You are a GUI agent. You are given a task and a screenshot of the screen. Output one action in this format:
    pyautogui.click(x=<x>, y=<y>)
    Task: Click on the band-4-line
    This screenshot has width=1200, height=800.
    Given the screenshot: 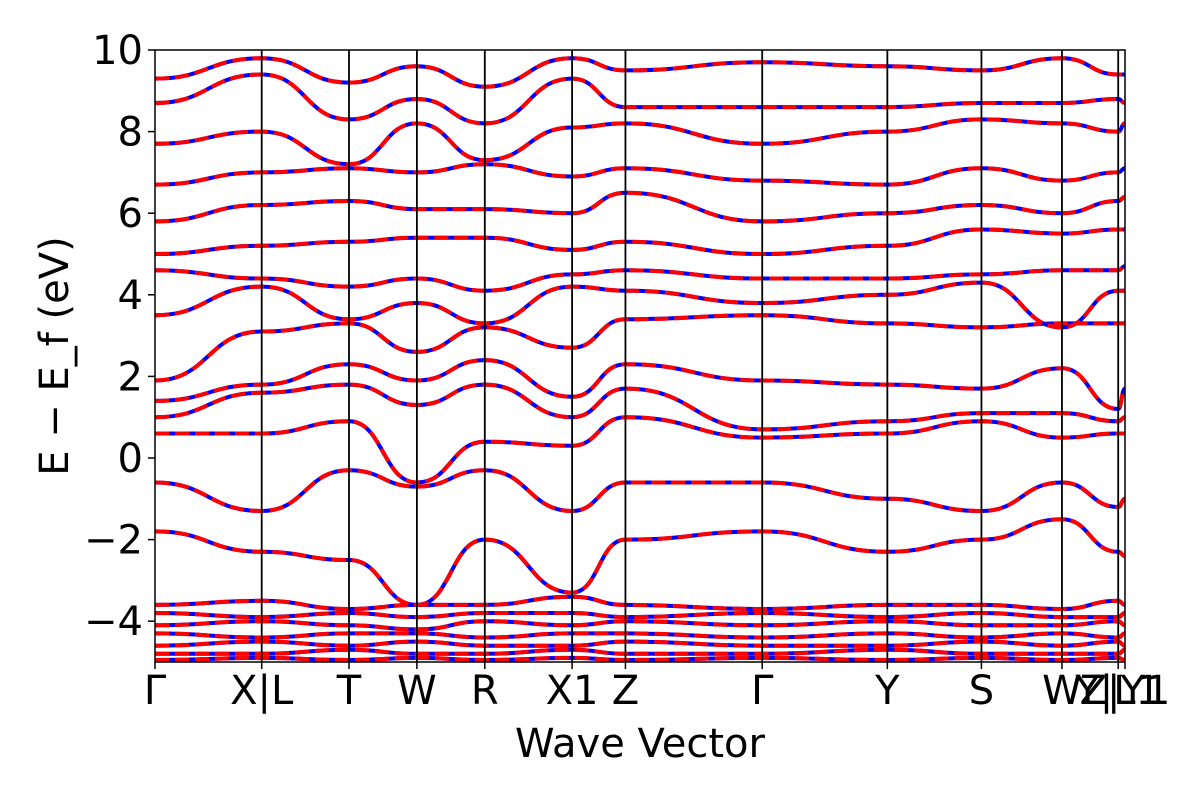 What is the action you would take?
    pyautogui.click(x=640, y=385)
    